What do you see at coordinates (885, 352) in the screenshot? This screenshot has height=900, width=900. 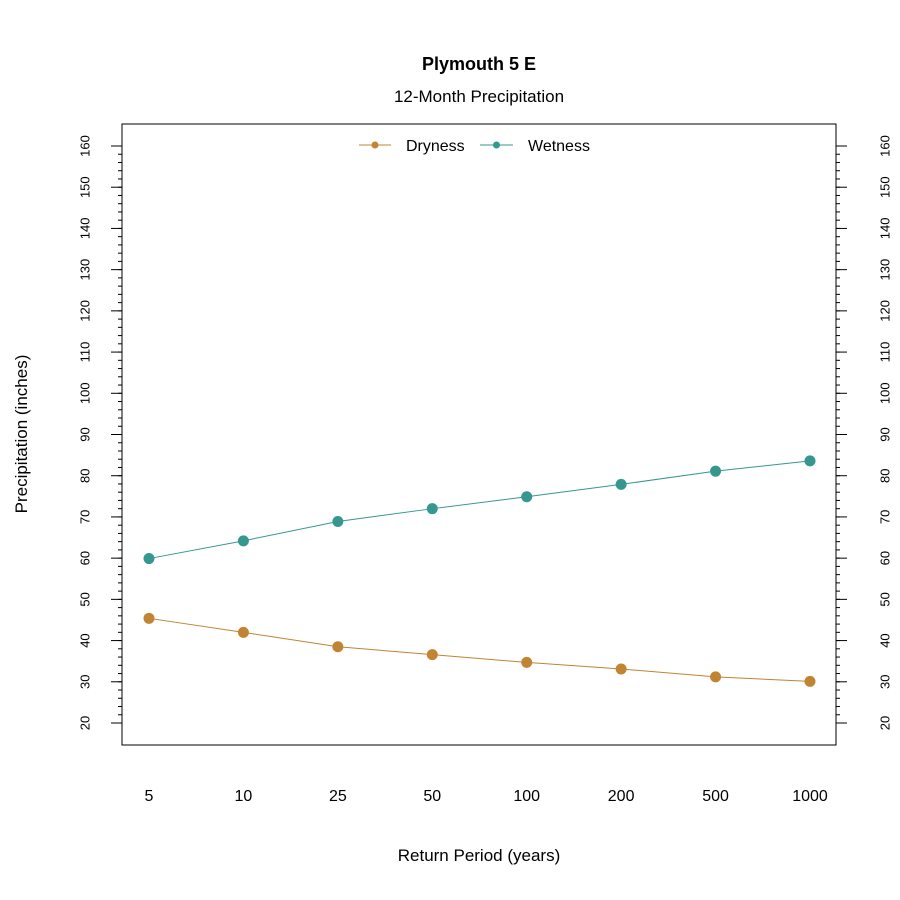 I see `y-tick-label-right: 110` at bounding box center [885, 352].